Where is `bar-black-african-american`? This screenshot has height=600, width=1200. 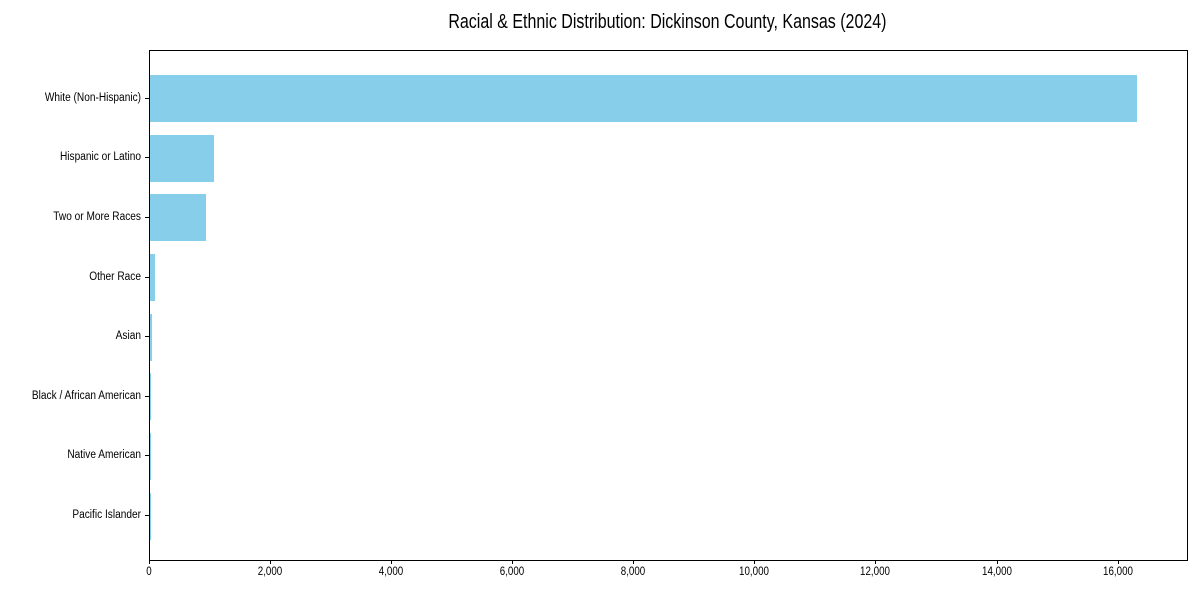 bar-black-african-american is located at coordinates (151, 397).